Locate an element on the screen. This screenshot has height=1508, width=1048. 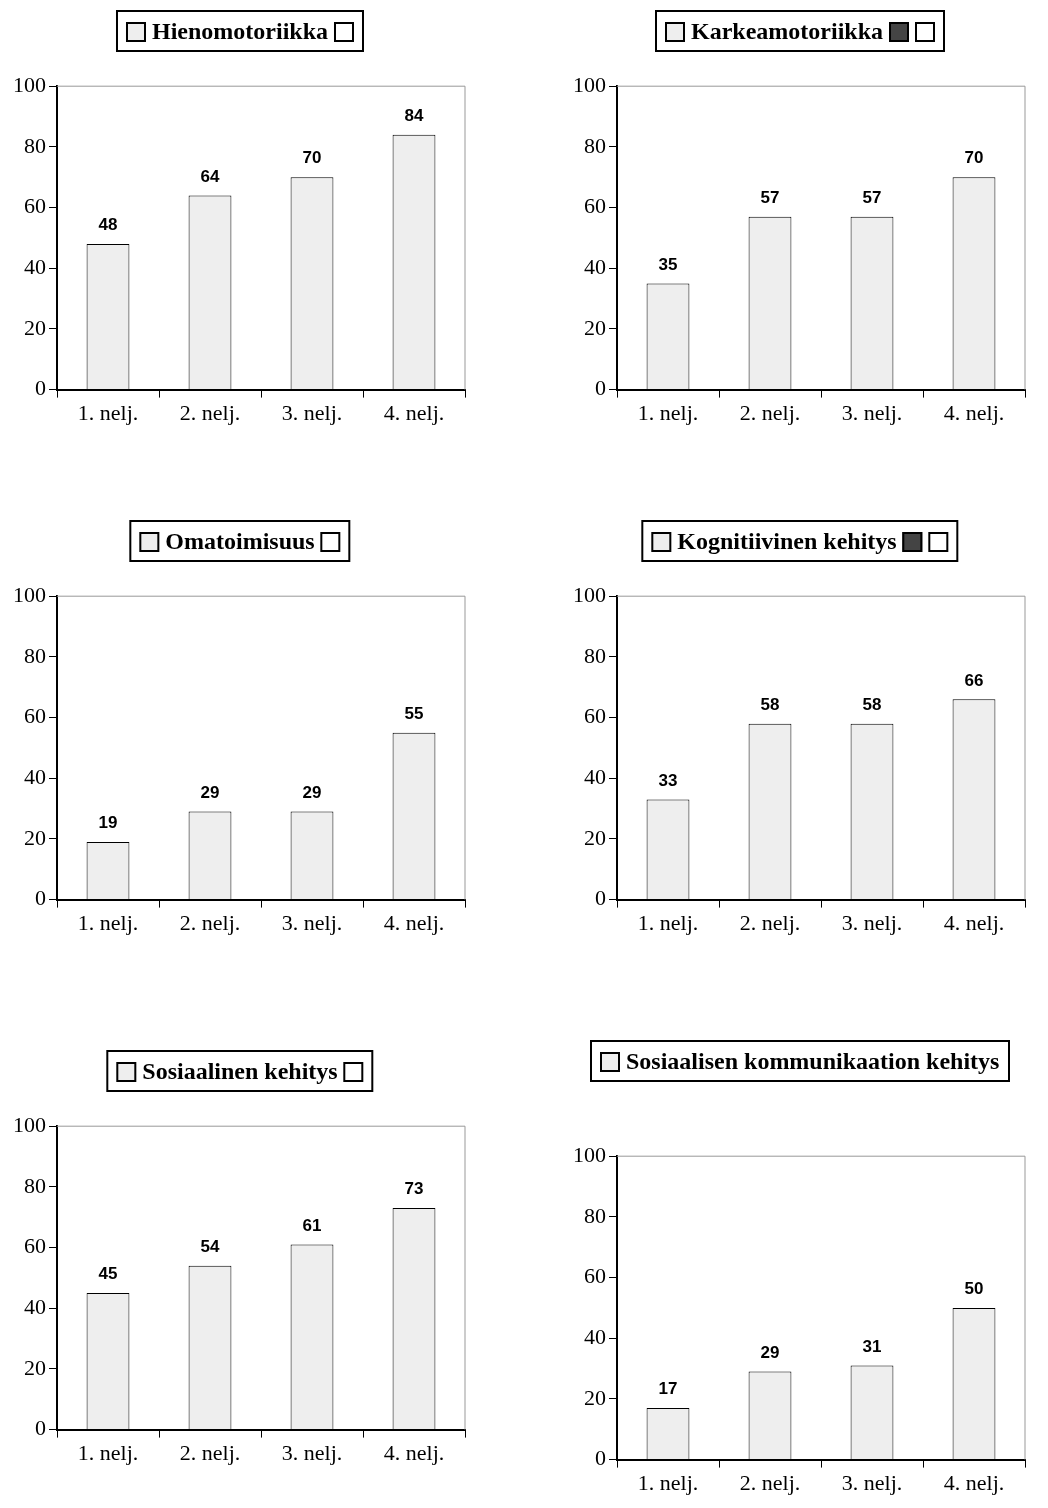
chart-title: Sosiaalinen kehitys is located at coordinates (240, 1071).